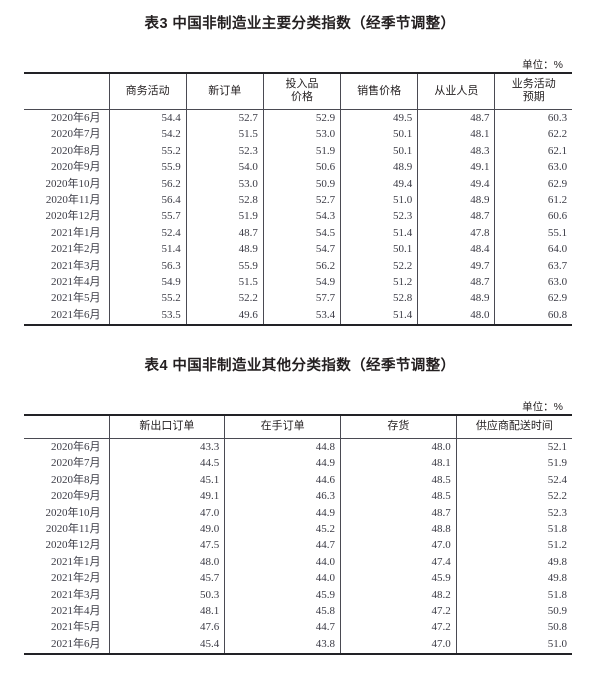  Describe the element at coordinates (456, 91) in the screenshot. I see `table-3-col-4: 从业人员` at that location.